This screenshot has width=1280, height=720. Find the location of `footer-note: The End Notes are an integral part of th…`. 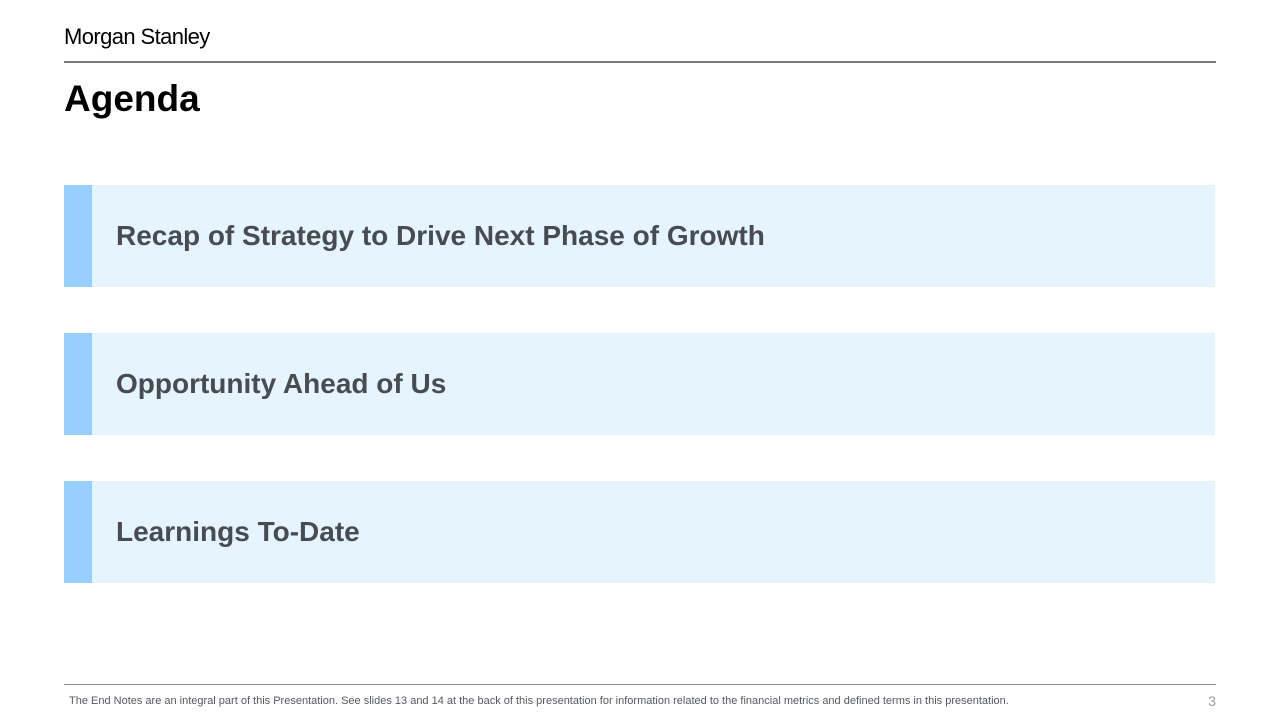

footer-note: The End Notes are an integral part of th… is located at coordinates (539, 701).